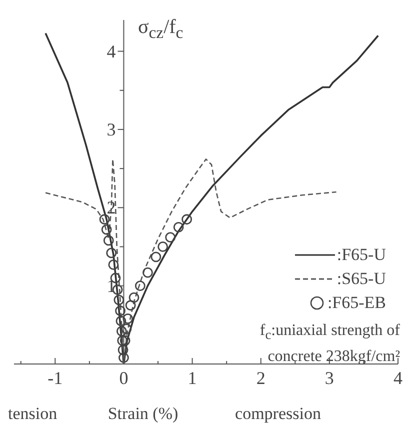 The width and height of the screenshot is (406, 443). Describe the element at coordinates (329, 344) in the screenshot. I see `annotation: f$_{c}$:uniaxial strength of concrete 238kgf/cm²` at that location.